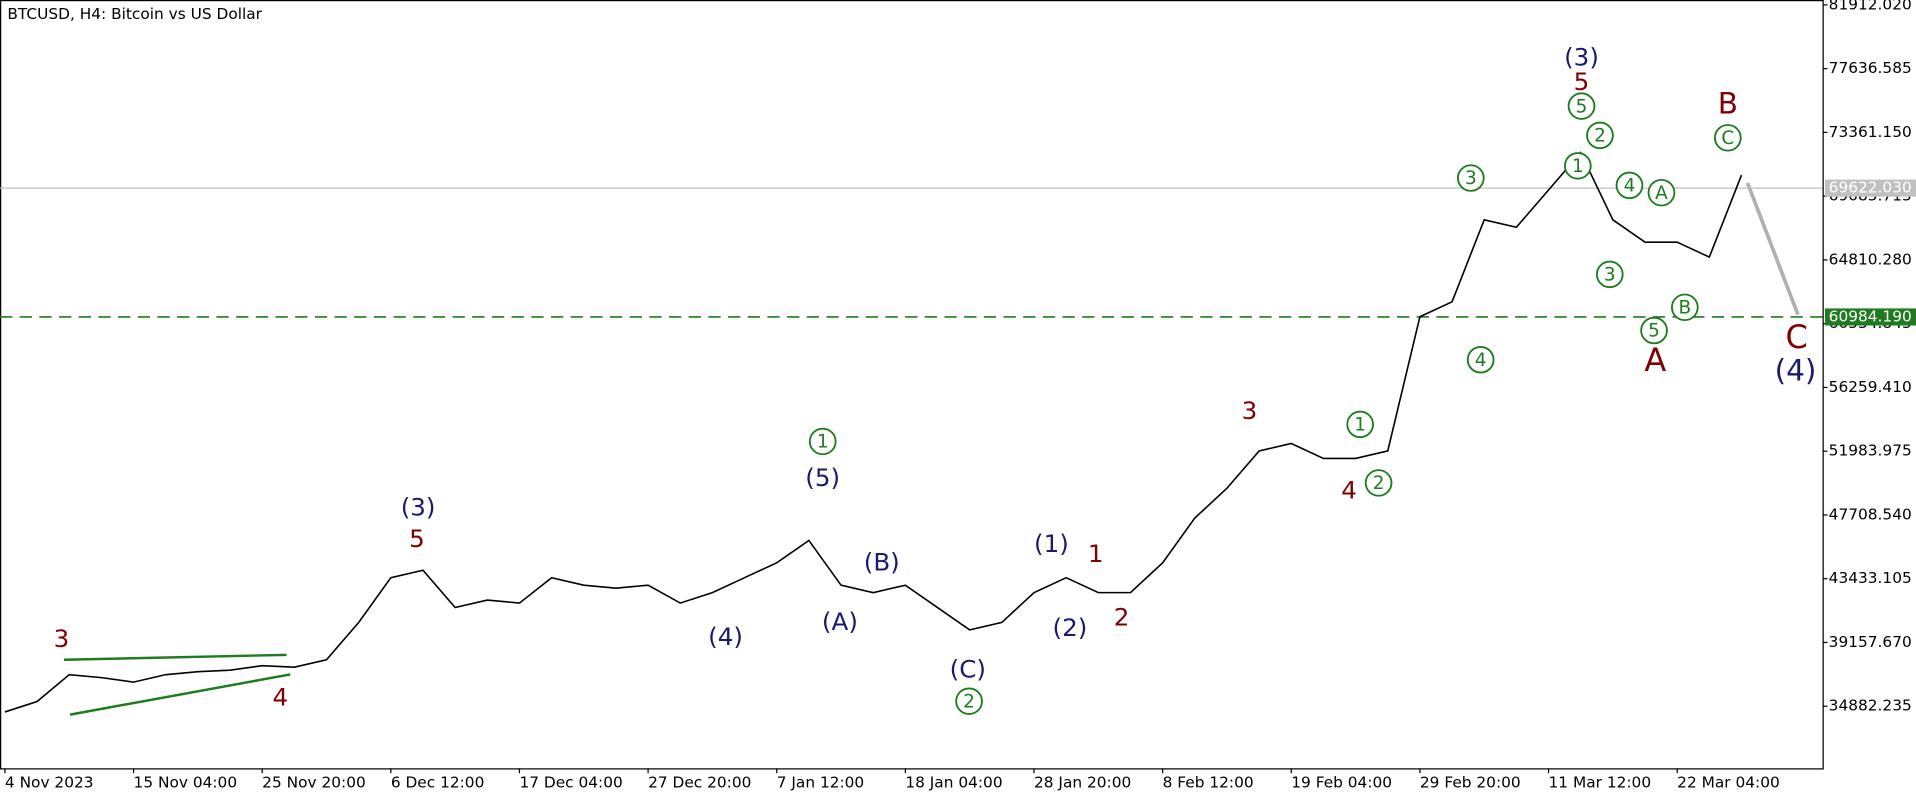 The width and height of the screenshot is (1916, 800). Describe the element at coordinates (1208, 782) in the screenshot. I see `x-tick-label: 8 Feb 12:00` at that location.